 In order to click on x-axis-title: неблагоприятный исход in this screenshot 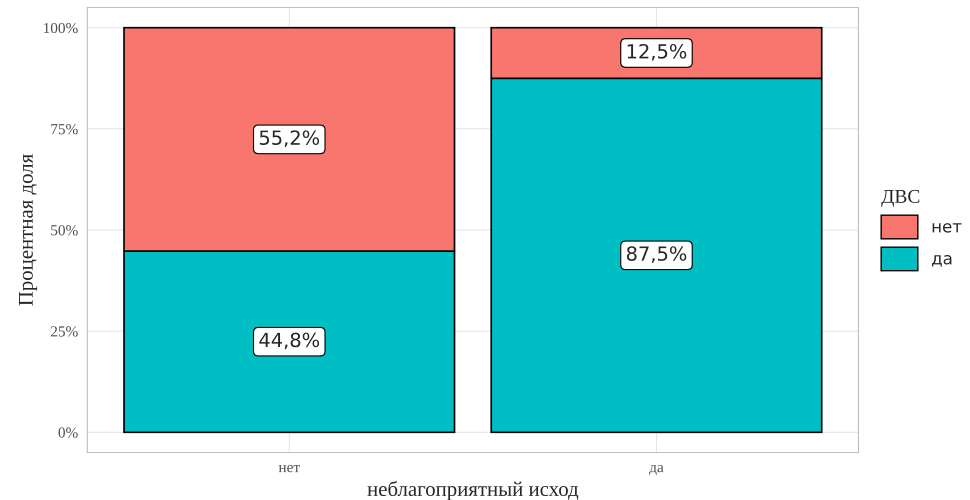, I will do `click(472, 490)`.